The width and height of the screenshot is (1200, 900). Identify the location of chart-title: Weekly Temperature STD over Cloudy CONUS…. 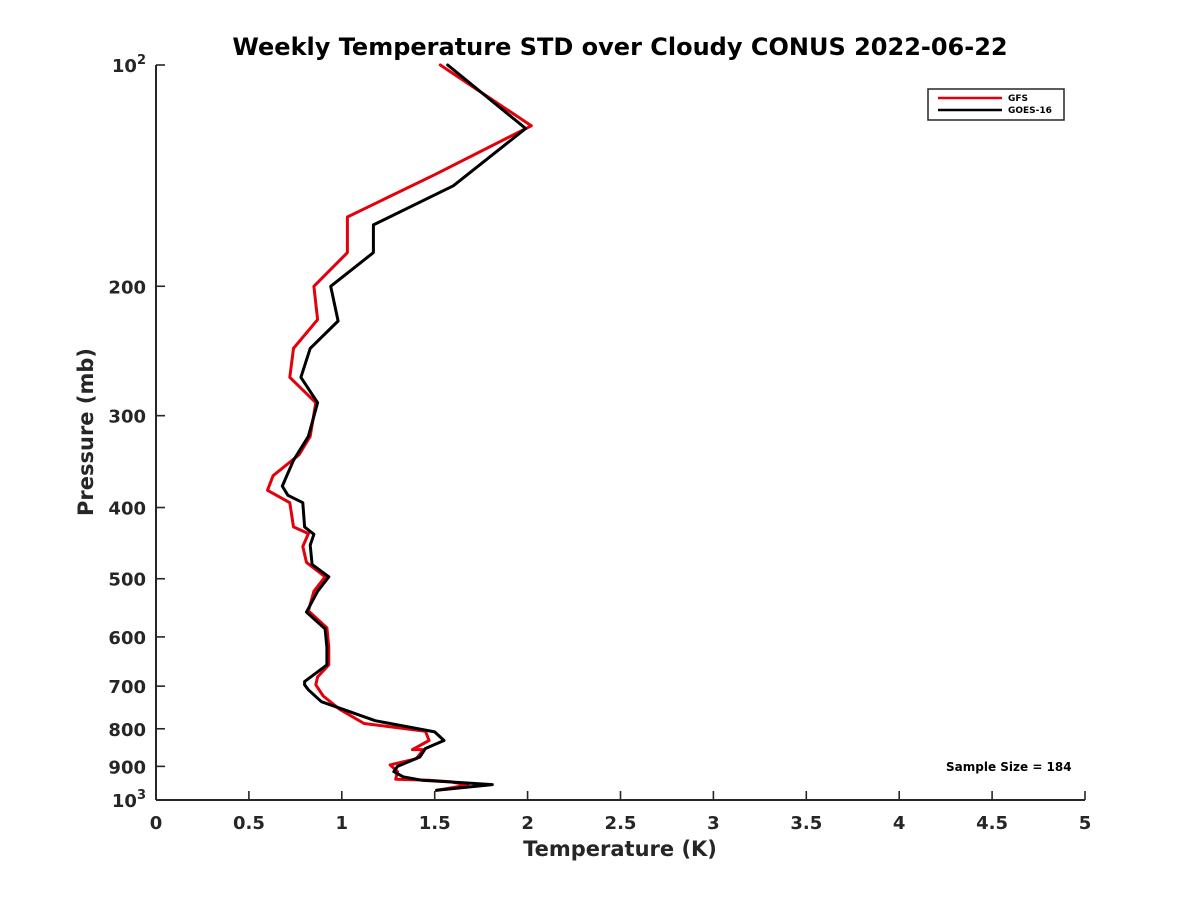
(619, 47).